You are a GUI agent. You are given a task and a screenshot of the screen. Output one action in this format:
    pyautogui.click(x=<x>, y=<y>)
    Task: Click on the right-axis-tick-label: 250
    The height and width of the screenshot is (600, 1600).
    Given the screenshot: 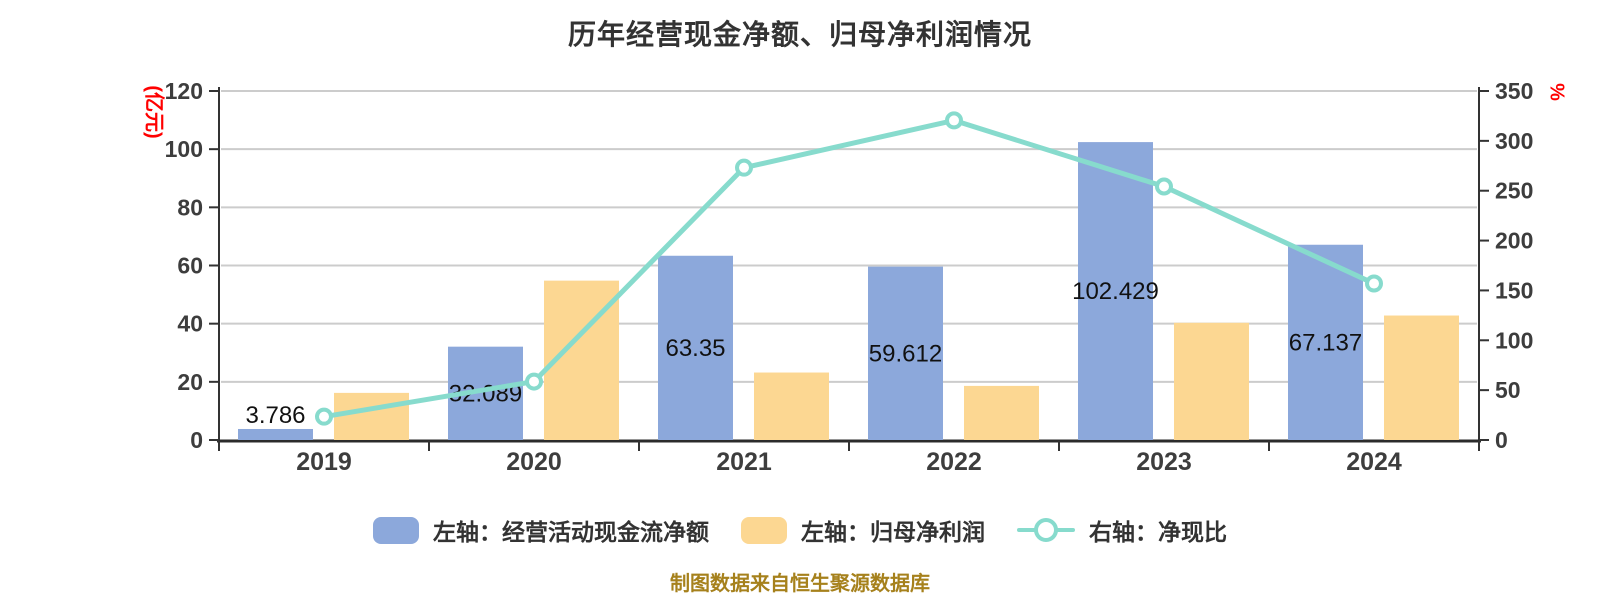 What is the action you would take?
    pyautogui.click(x=1514, y=191)
    